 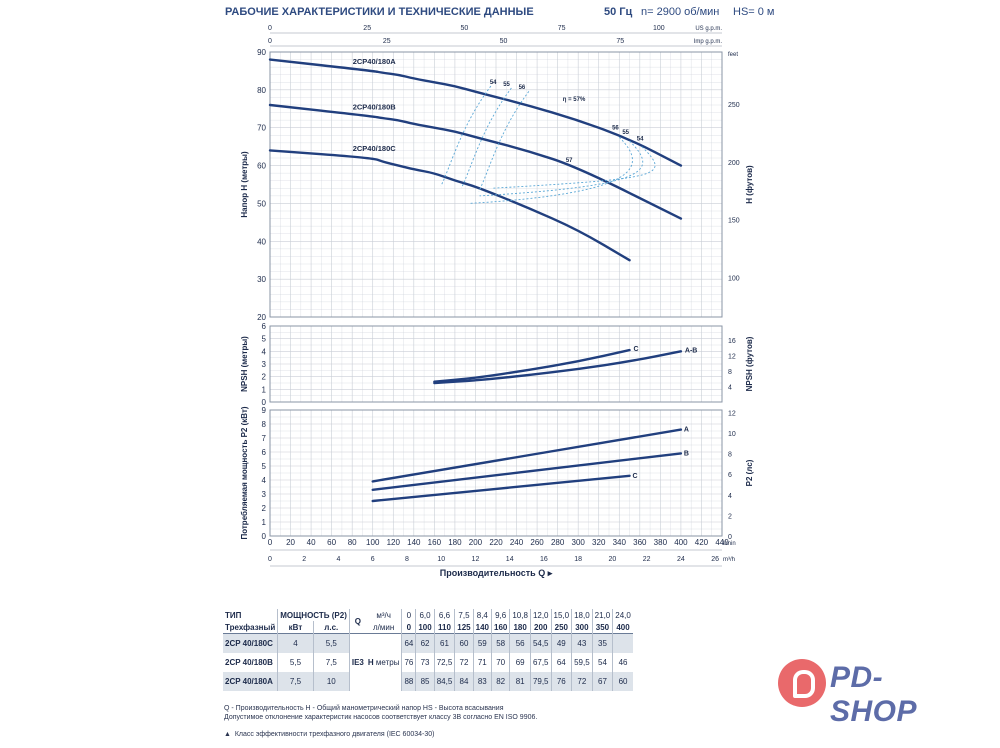 I want to click on y-tick-label: 5, so click(x=264, y=466).